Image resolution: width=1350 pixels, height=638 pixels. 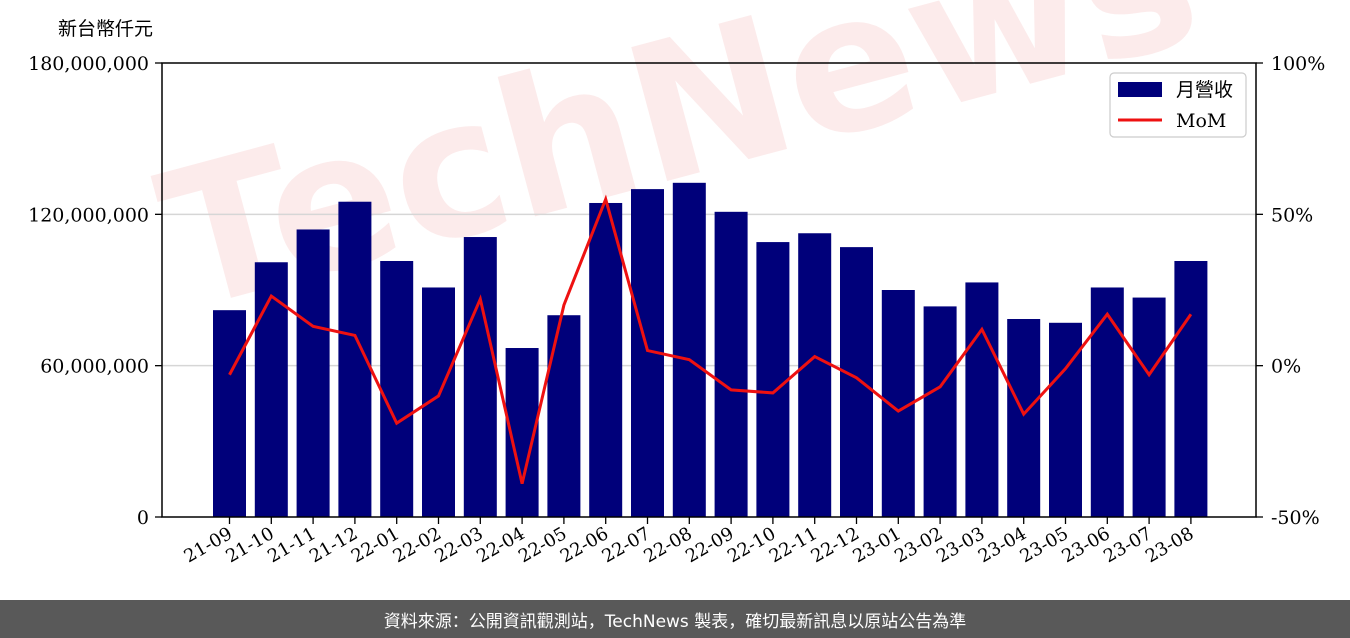 I want to click on legend-swatch-bar, so click(x=1140, y=89).